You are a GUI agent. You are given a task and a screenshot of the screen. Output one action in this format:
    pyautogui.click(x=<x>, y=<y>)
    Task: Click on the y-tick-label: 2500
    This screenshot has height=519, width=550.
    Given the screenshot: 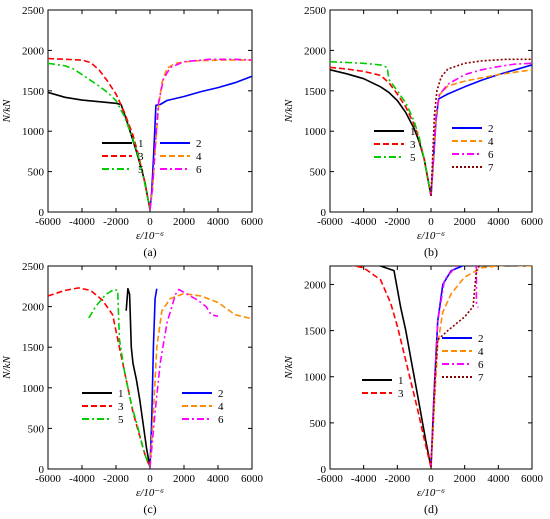 What is the action you would take?
    pyautogui.click(x=315, y=11)
    